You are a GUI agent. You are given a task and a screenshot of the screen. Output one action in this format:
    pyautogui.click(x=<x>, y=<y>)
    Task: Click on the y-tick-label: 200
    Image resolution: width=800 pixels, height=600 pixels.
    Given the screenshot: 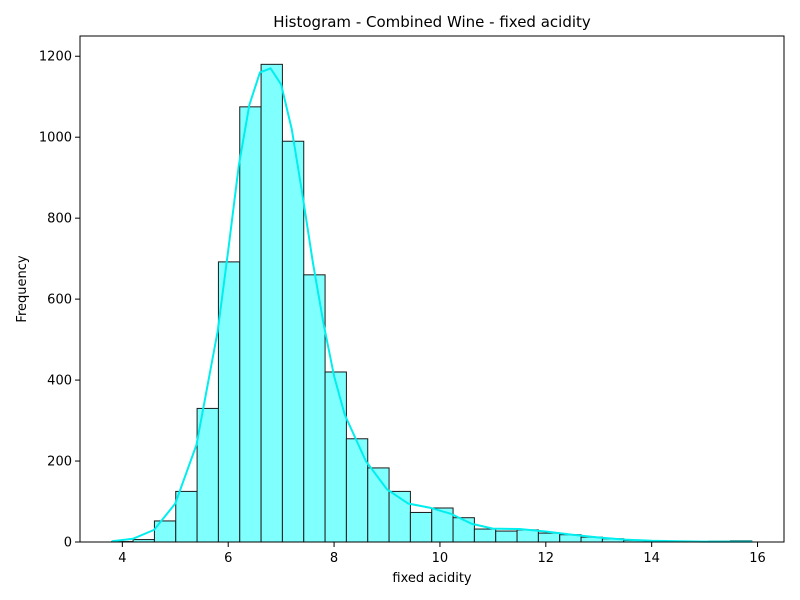 What is the action you would take?
    pyautogui.click(x=59, y=462)
    